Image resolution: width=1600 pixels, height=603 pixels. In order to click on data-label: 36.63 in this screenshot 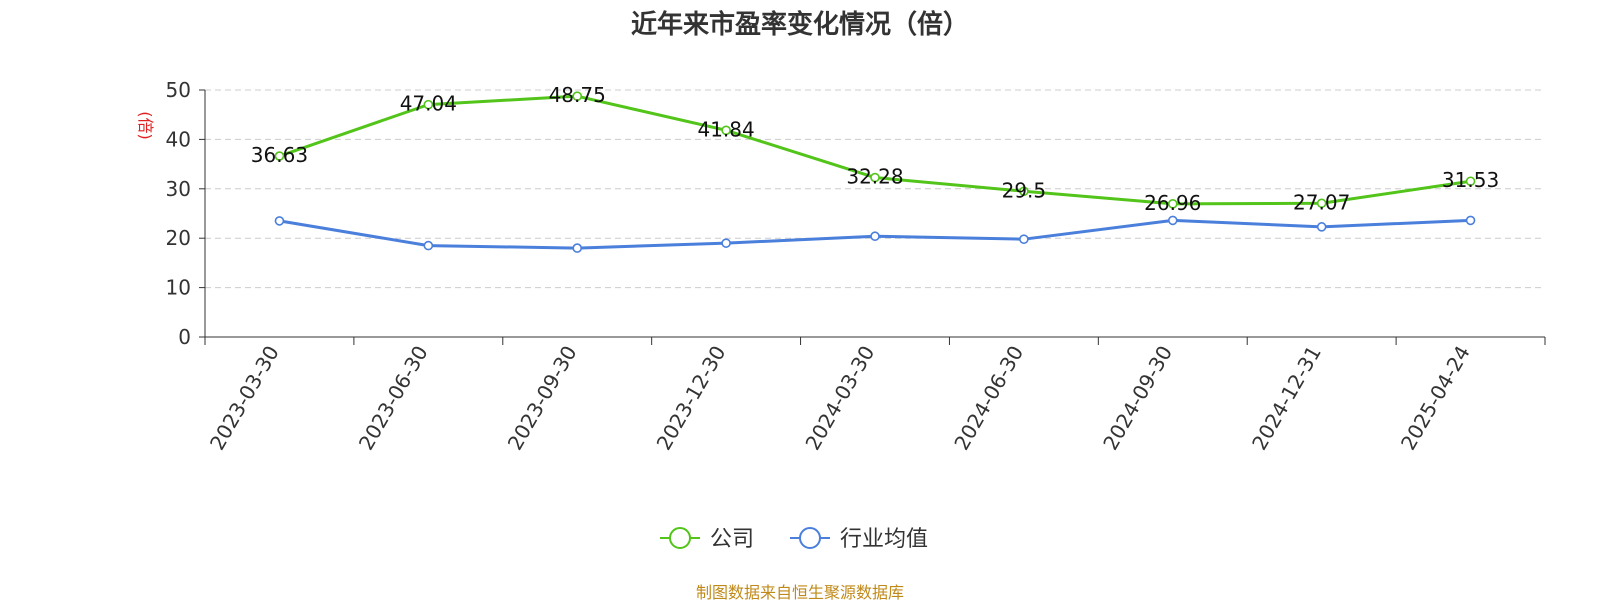, I will do `click(279, 155)`.